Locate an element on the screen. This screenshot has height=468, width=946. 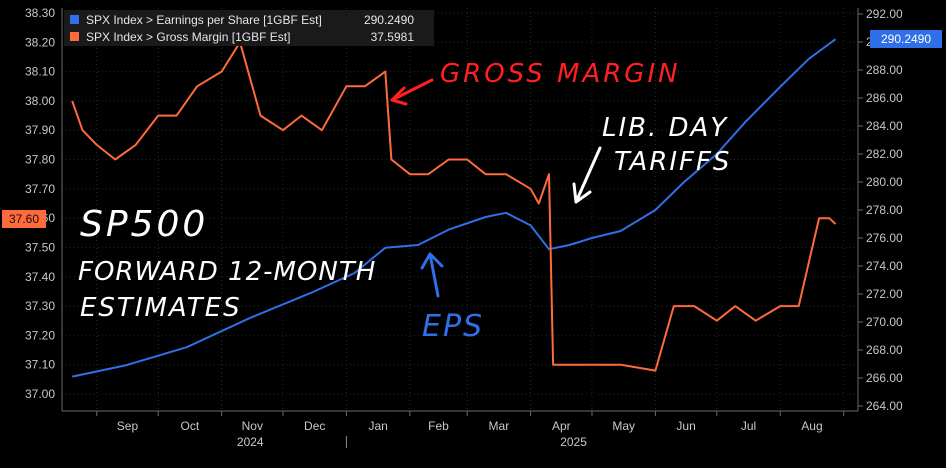
current-value-right-badge is located at coordinates (906, 39).